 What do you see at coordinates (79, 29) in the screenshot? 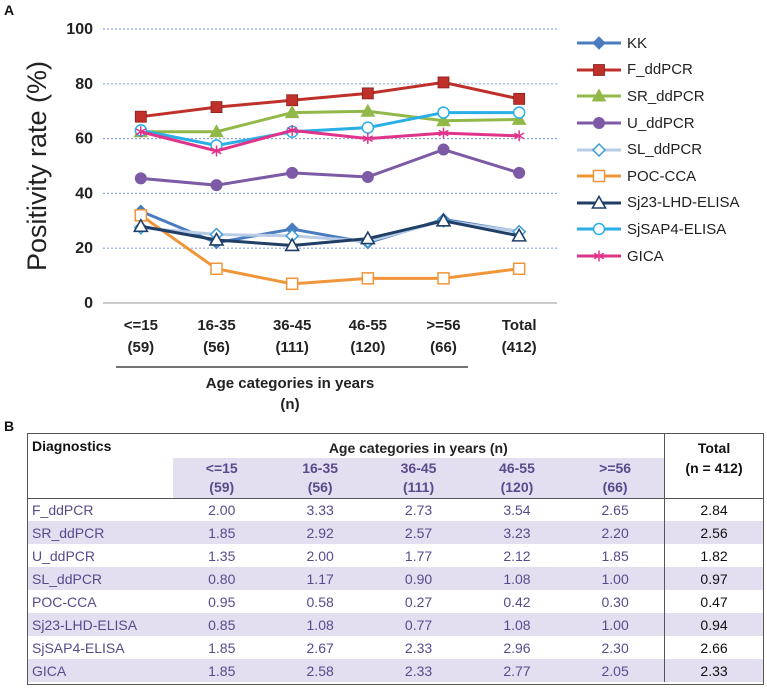
I see `y-tick-label-100: 100` at bounding box center [79, 29].